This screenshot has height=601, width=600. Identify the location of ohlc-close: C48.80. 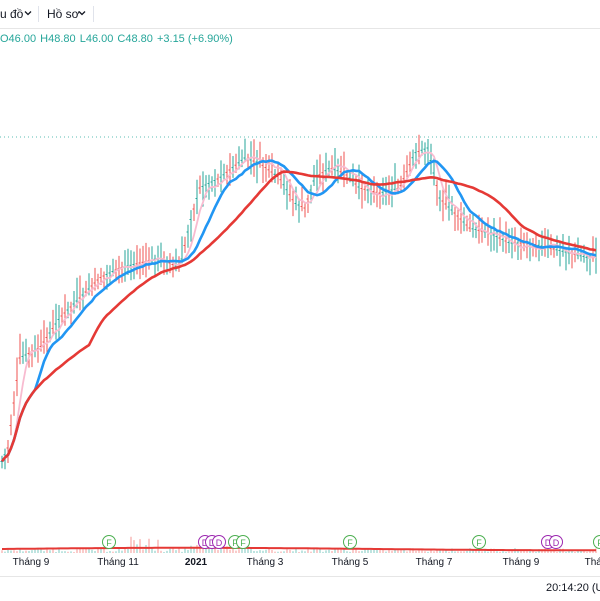
(135, 39).